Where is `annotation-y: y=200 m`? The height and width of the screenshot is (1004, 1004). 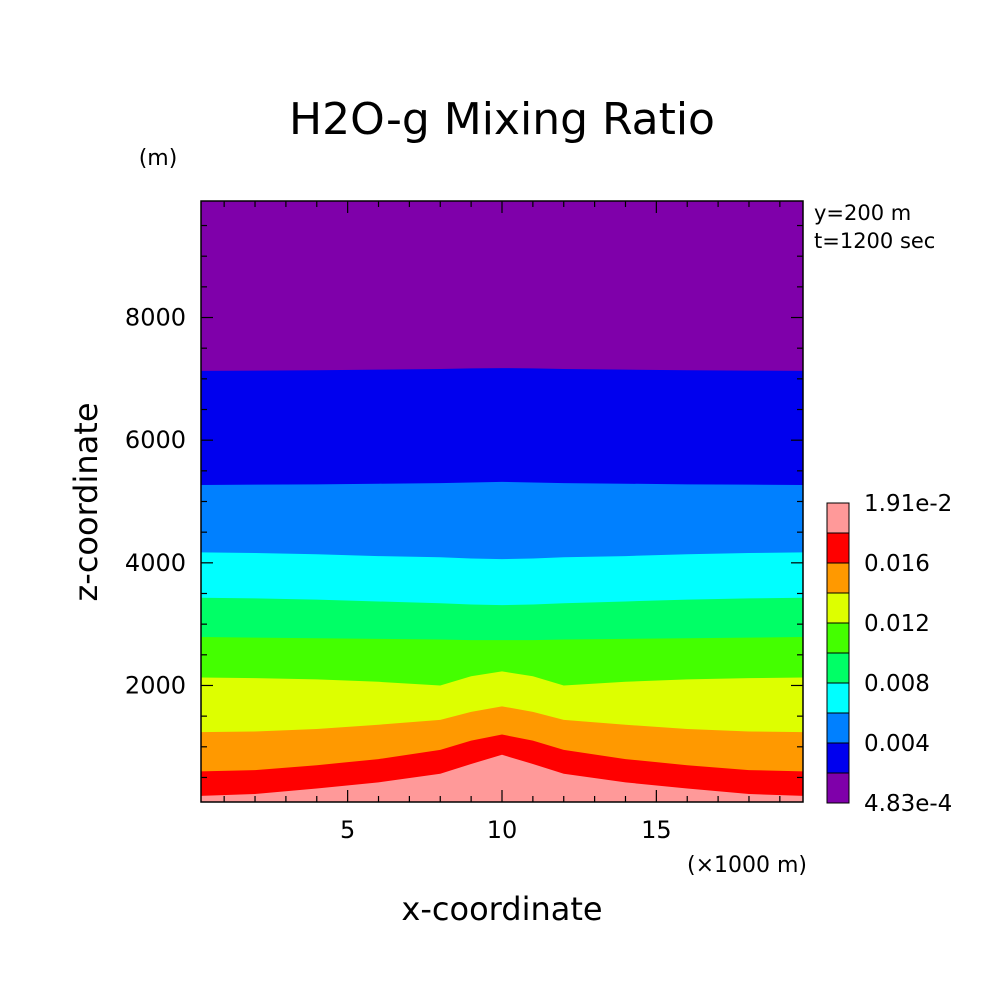
annotation-y: y=200 m is located at coordinates (862, 213).